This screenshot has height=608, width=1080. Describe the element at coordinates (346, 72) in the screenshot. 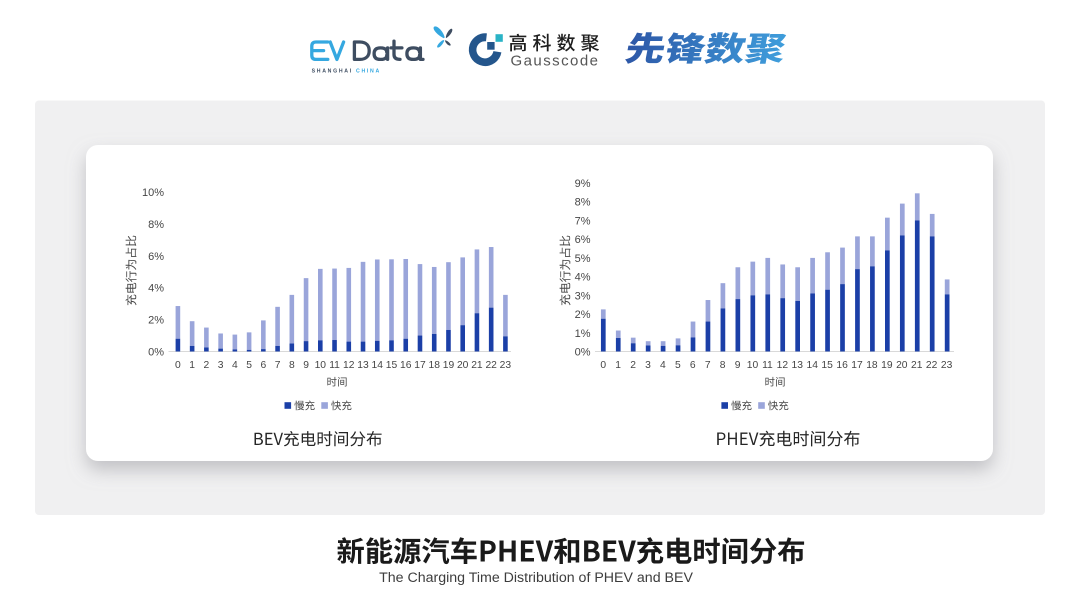

I see `svg-text: SHANGHAI CHINA` at that location.